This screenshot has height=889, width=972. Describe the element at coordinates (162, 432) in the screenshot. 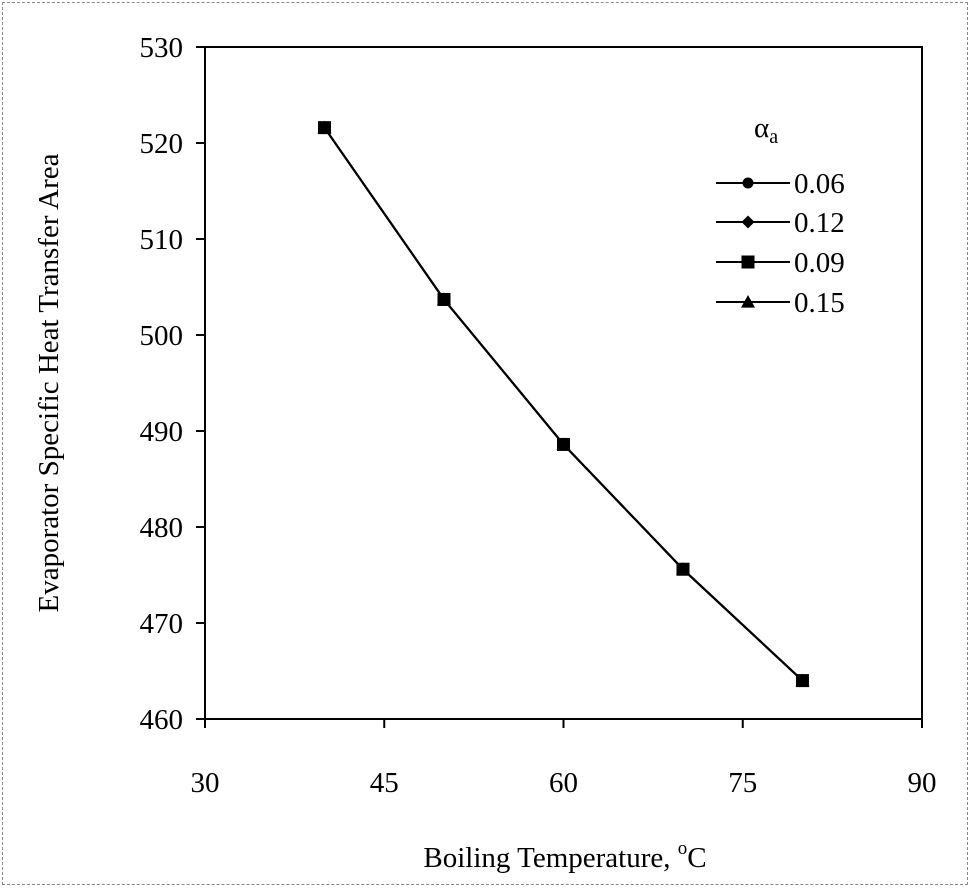

I see `y-tick-label: 490` at that location.